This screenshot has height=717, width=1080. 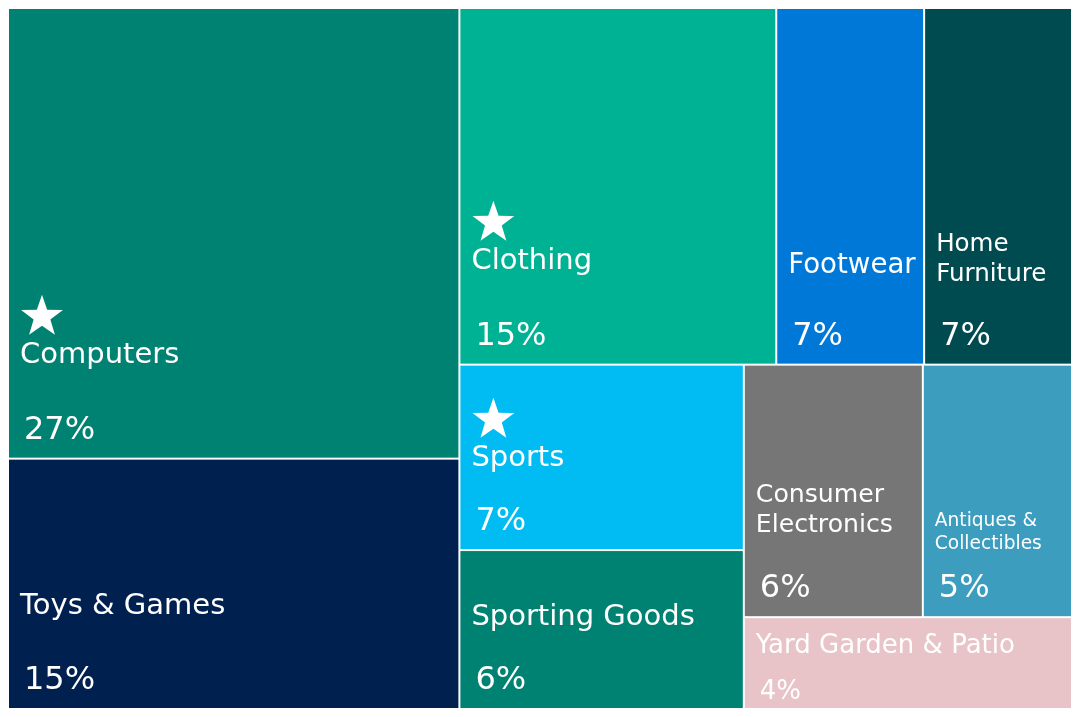 I want to click on category-label: Clothing, so click(x=532, y=259).